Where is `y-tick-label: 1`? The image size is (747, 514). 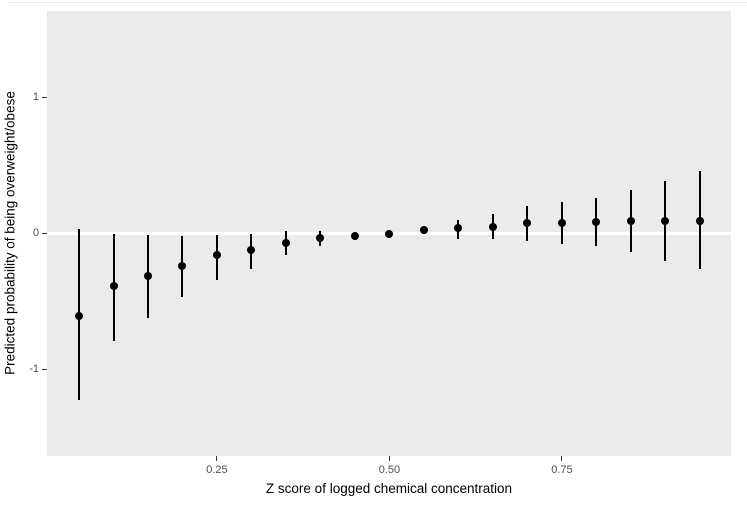 y-tick-label: 1 is located at coordinates (35, 97).